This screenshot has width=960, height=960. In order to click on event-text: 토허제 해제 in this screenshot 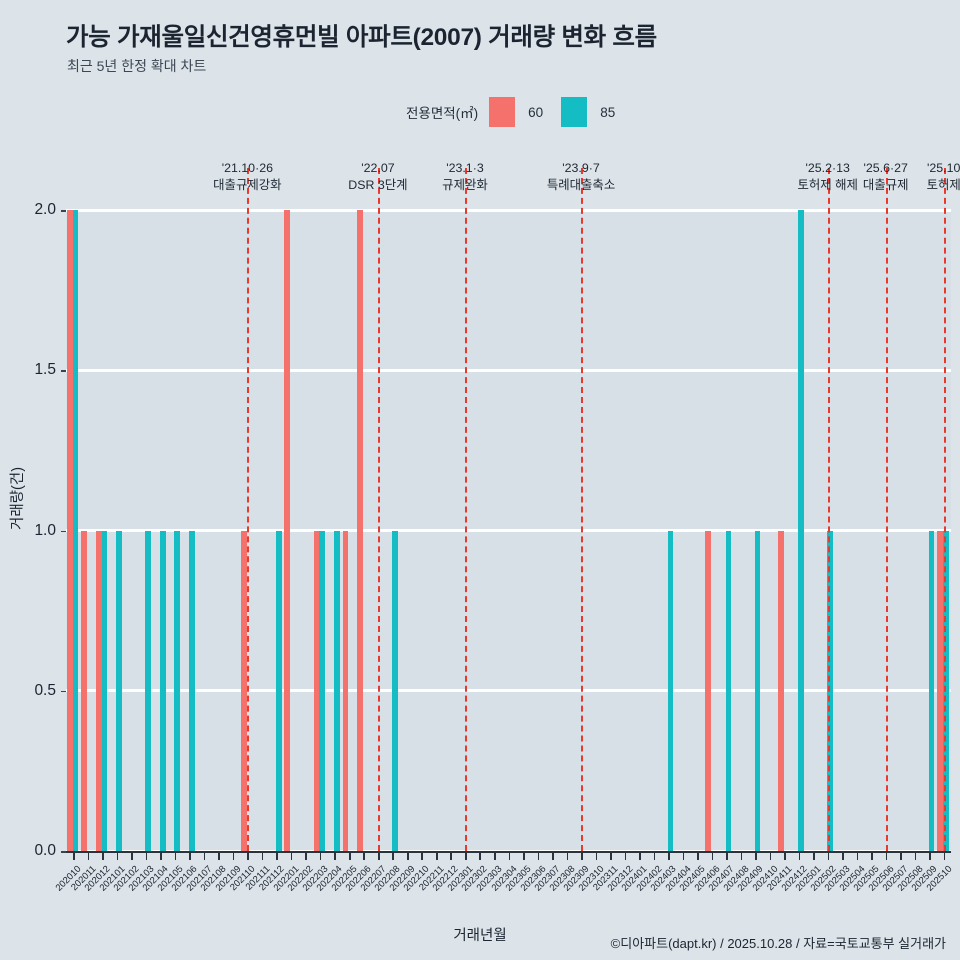, I will do `click(827, 185)`.